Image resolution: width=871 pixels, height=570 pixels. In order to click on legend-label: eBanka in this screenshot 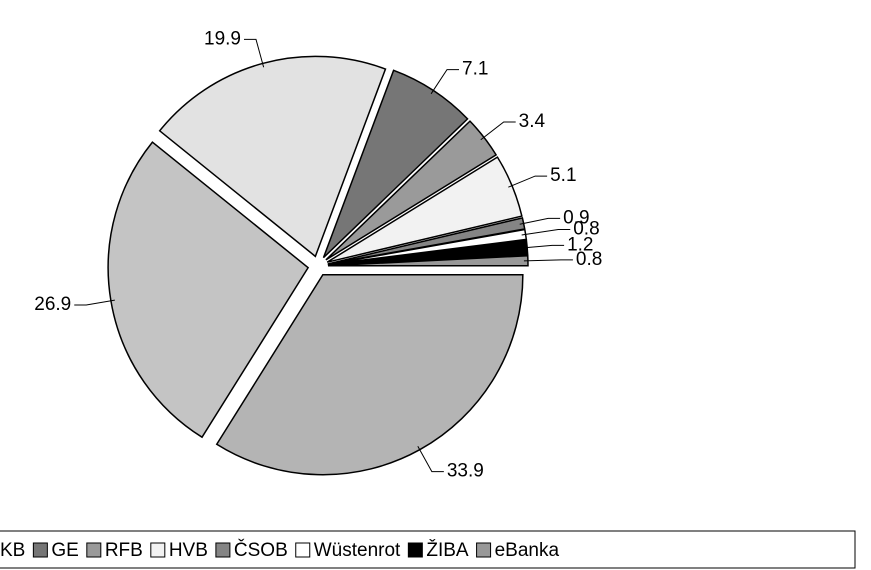, I will do `click(527, 550)`.